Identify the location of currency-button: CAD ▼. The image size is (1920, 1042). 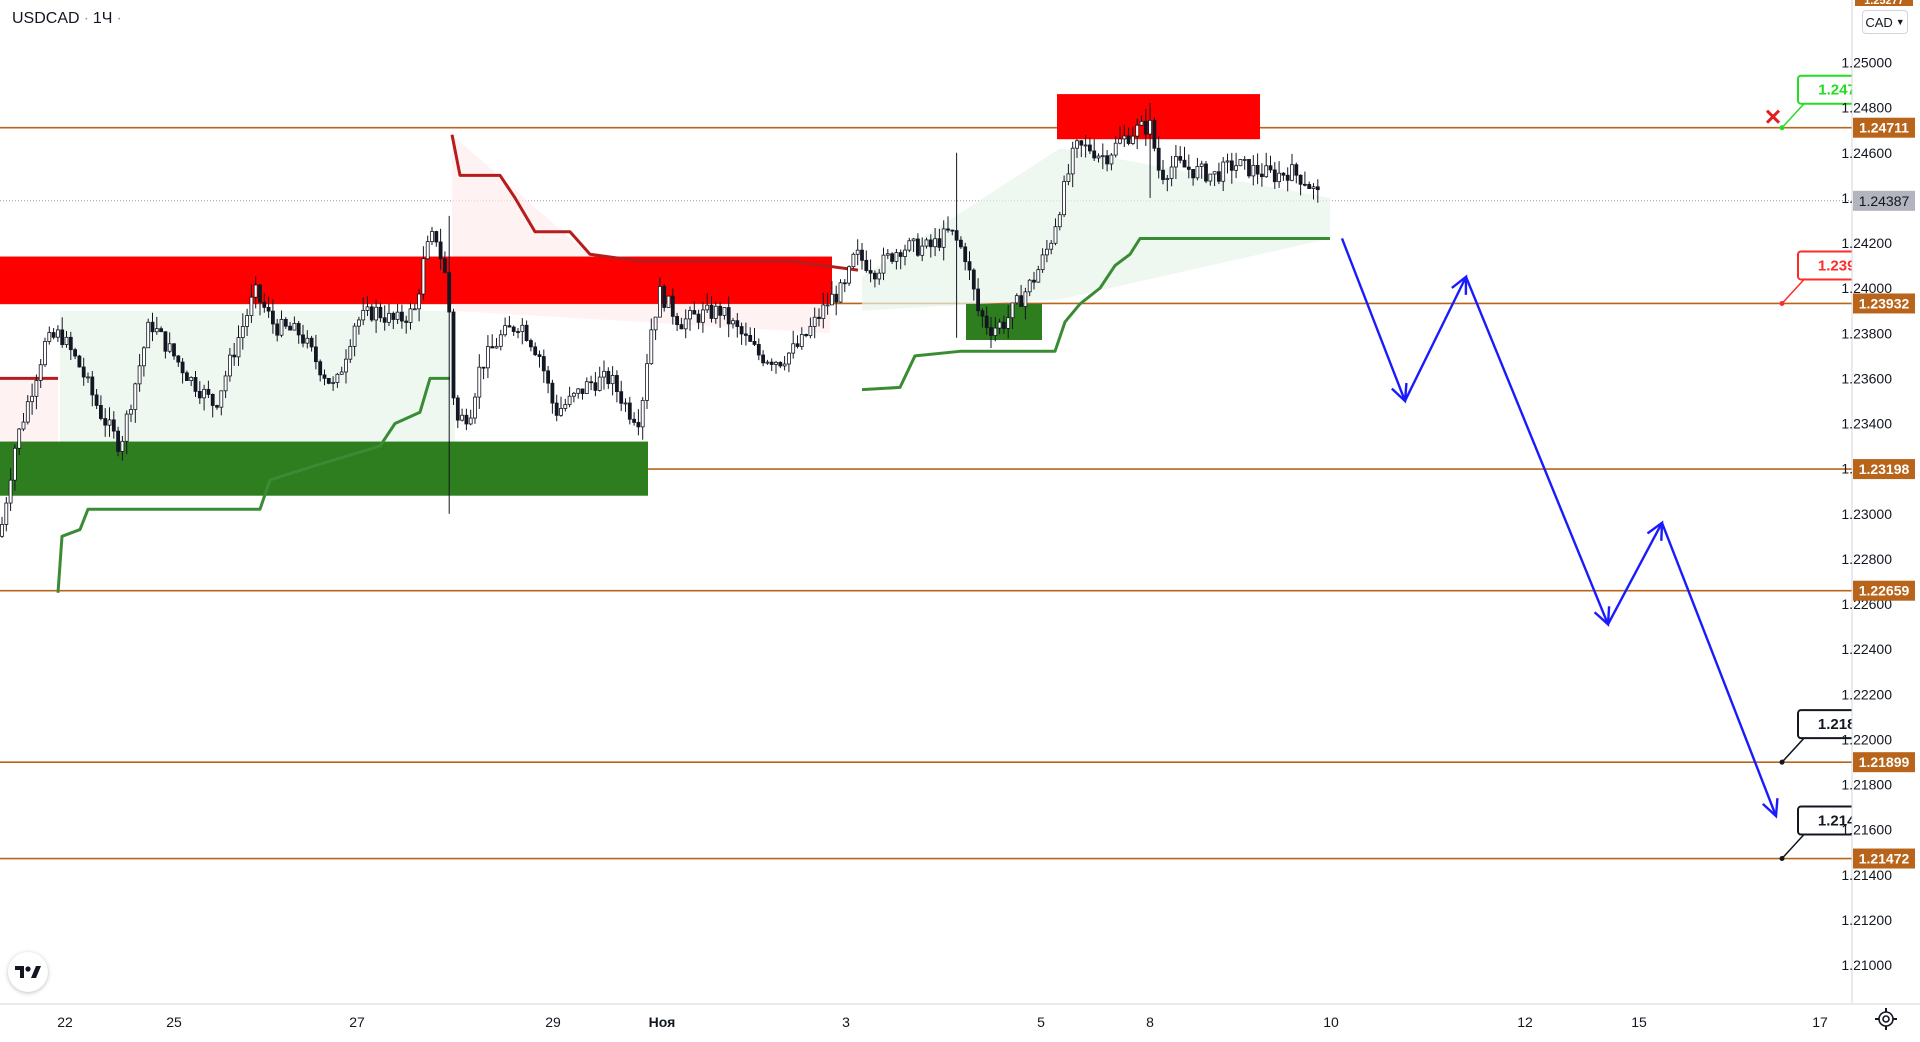
(1885, 22).